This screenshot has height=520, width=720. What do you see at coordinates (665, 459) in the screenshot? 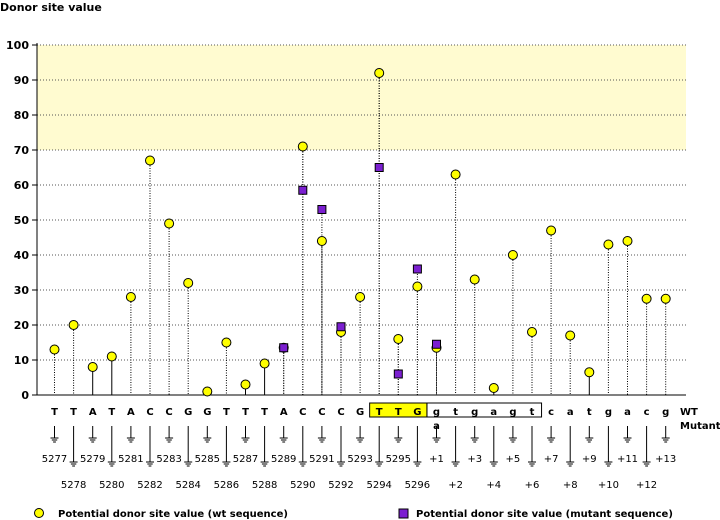
I see `position-label: +13` at bounding box center [665, 459].